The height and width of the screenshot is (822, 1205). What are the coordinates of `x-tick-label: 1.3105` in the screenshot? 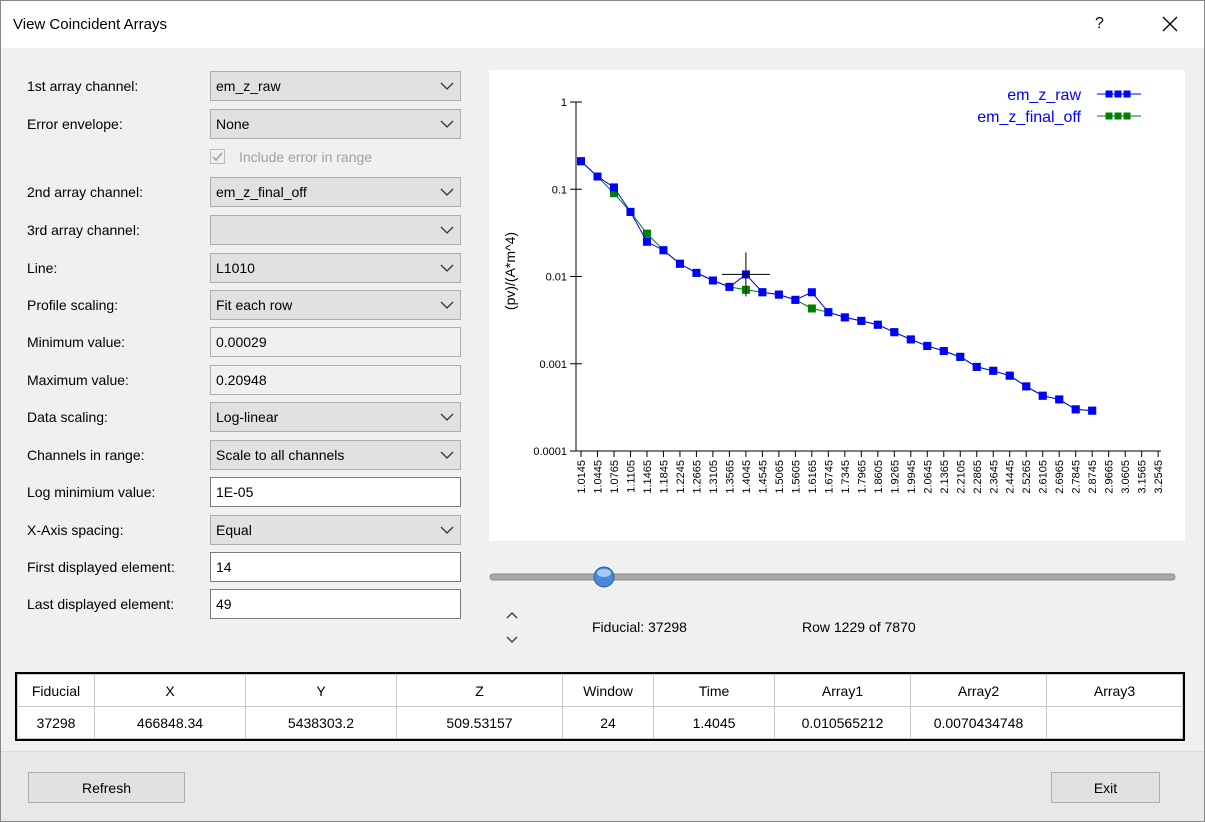 It's located at (714, 477).